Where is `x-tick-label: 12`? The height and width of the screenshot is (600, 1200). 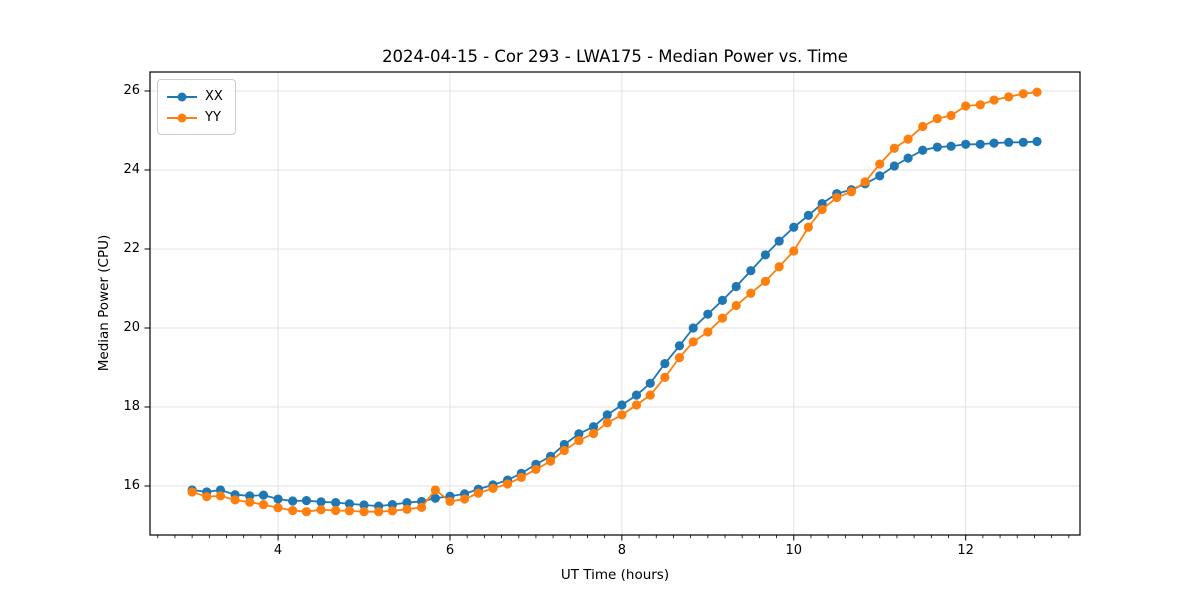 x-tick-label: 12 is located at coordinates (965, 550).